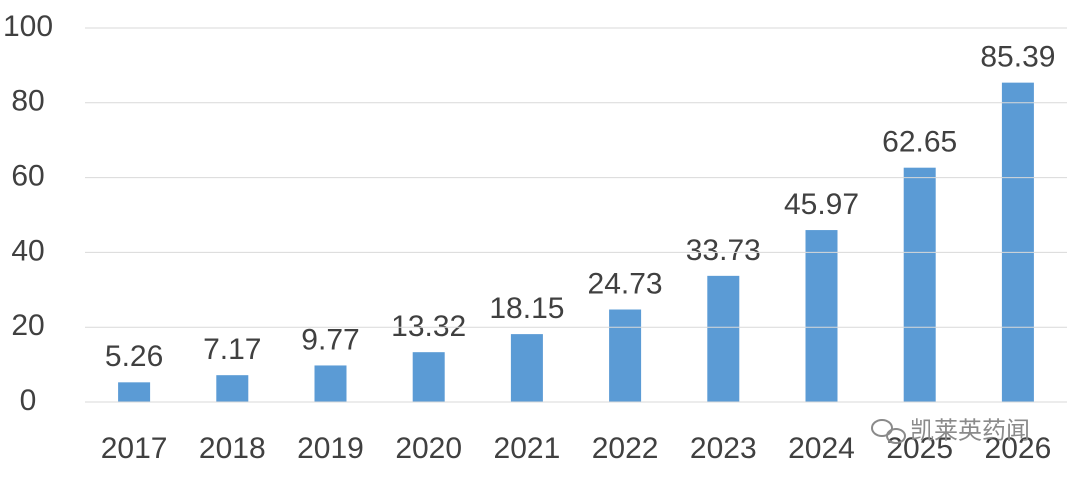 This screenshot has width=1080, height=480. I want to click on x-tick-label: 2025, so click(919, 448).